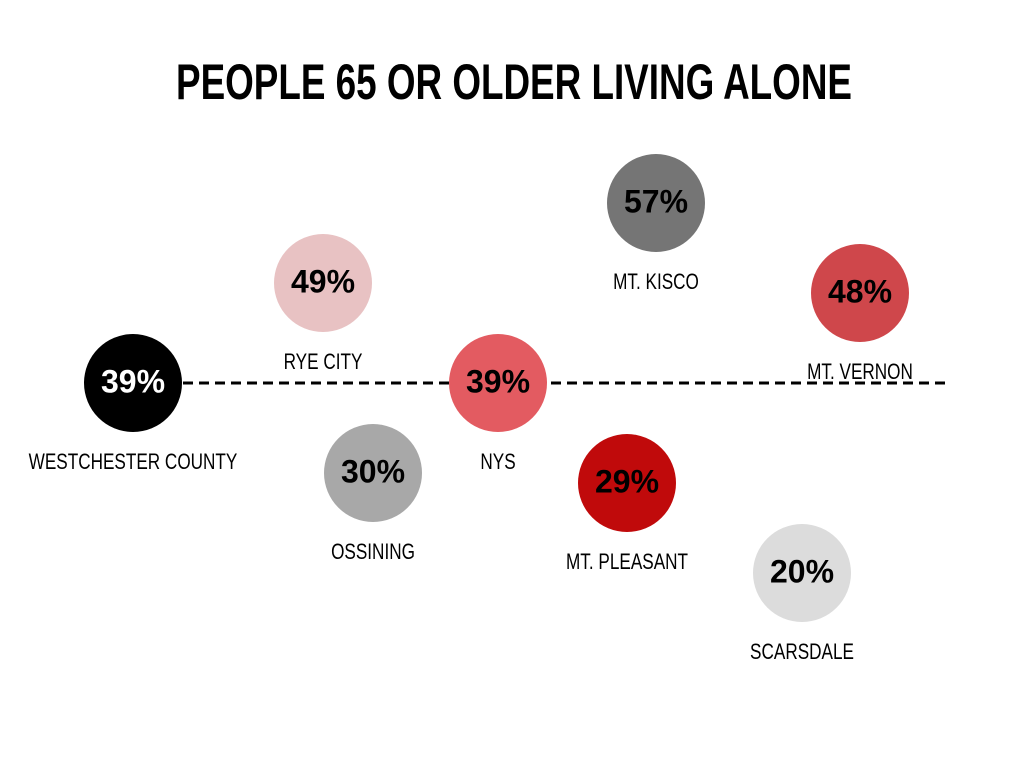 Image resolution: width=1024 pixels, height=768 pixels. I want to click on chart-title: PEOPLE 65 OR OLDER LIVING ALONE, so click(514, 82).